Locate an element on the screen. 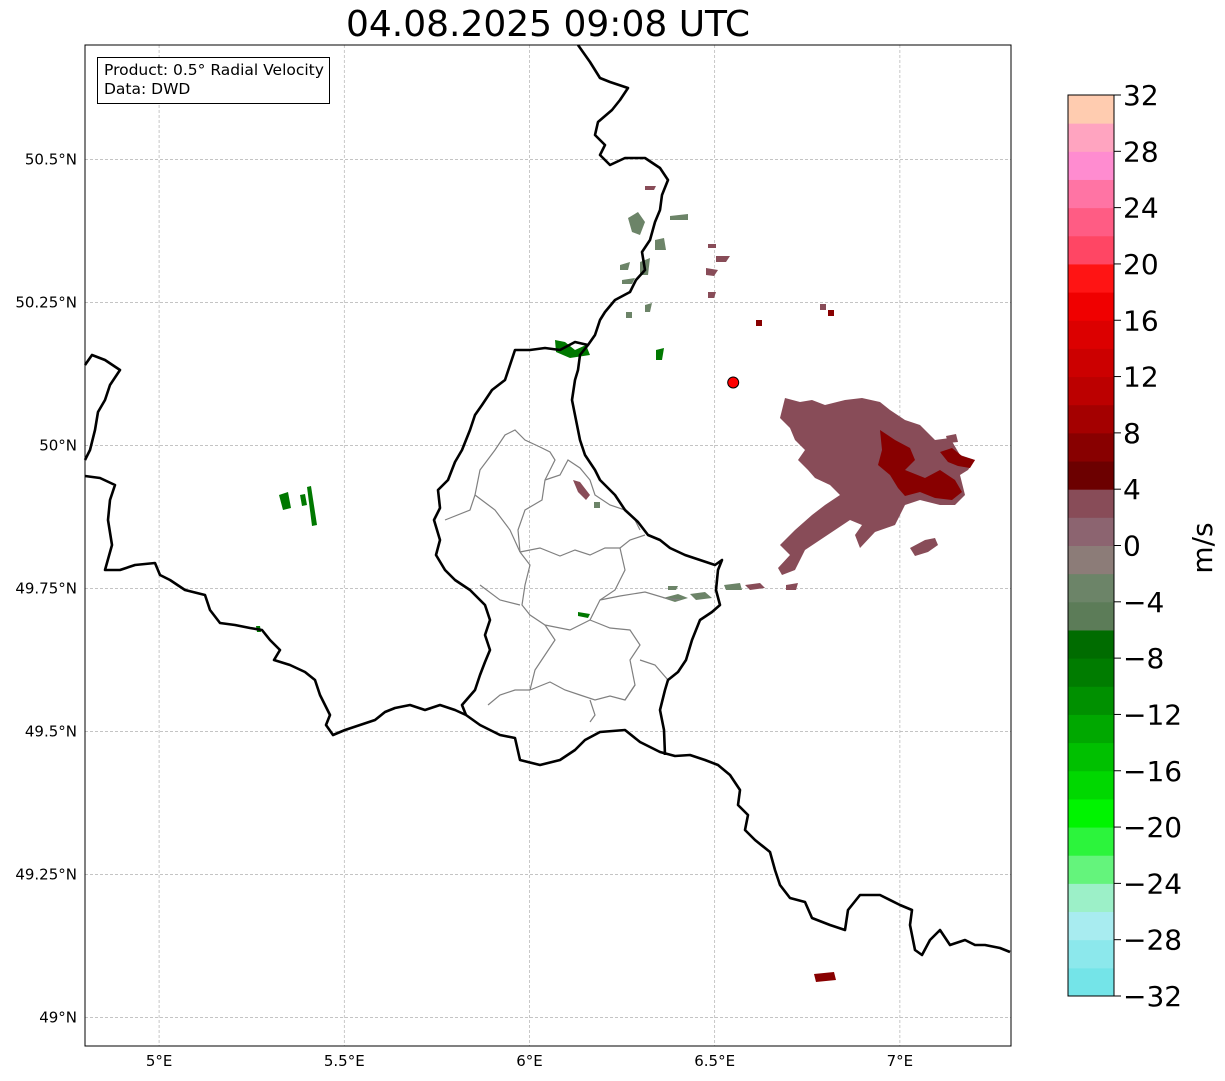 The height and width of the screenshot is (1081, 1225). colorbar-unit-label: m/s is located at coordinates (1202, 547).